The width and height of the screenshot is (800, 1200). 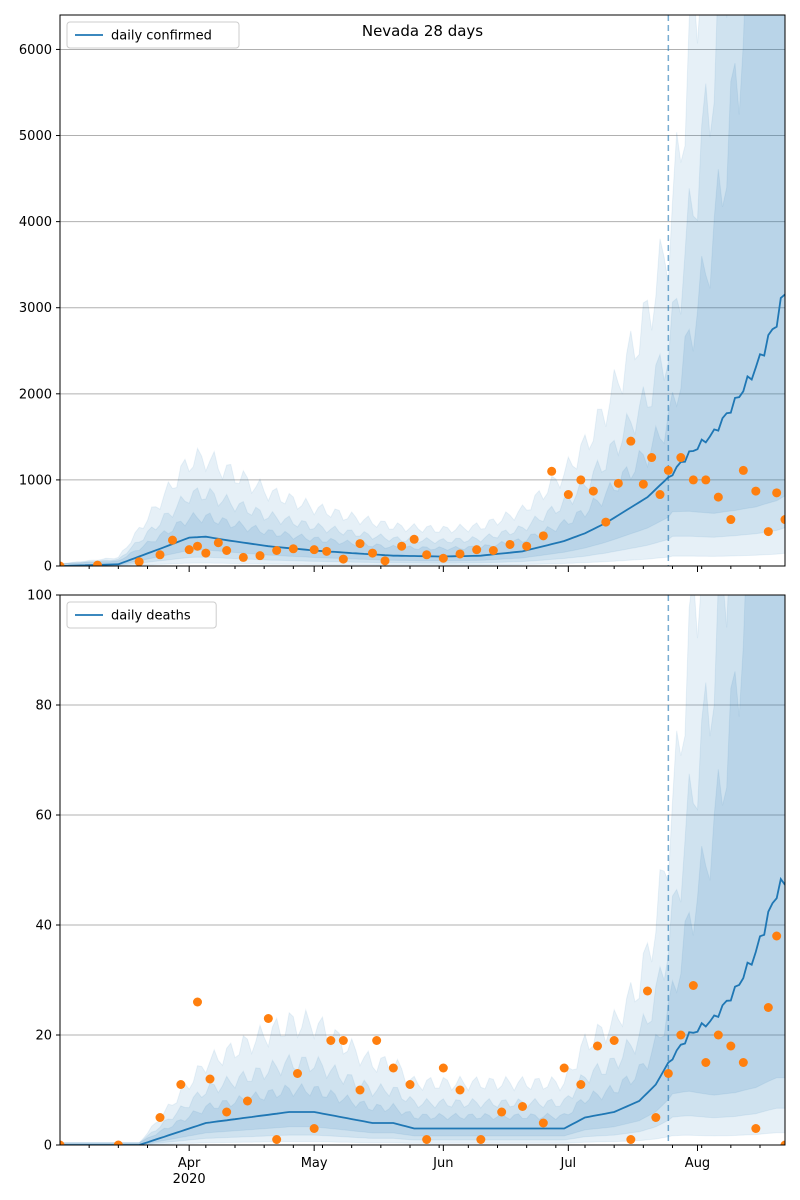 I want to click on y-tick-label: 6000, so click(x=35, y=50).